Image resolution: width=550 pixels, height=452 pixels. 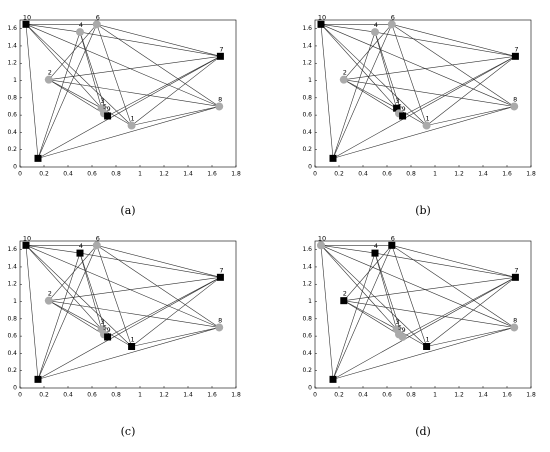 What do you see at coordinates (12, 28) in the screenshot?
I see `y-tick-label: 1.6` at bounding box center [12, 28].